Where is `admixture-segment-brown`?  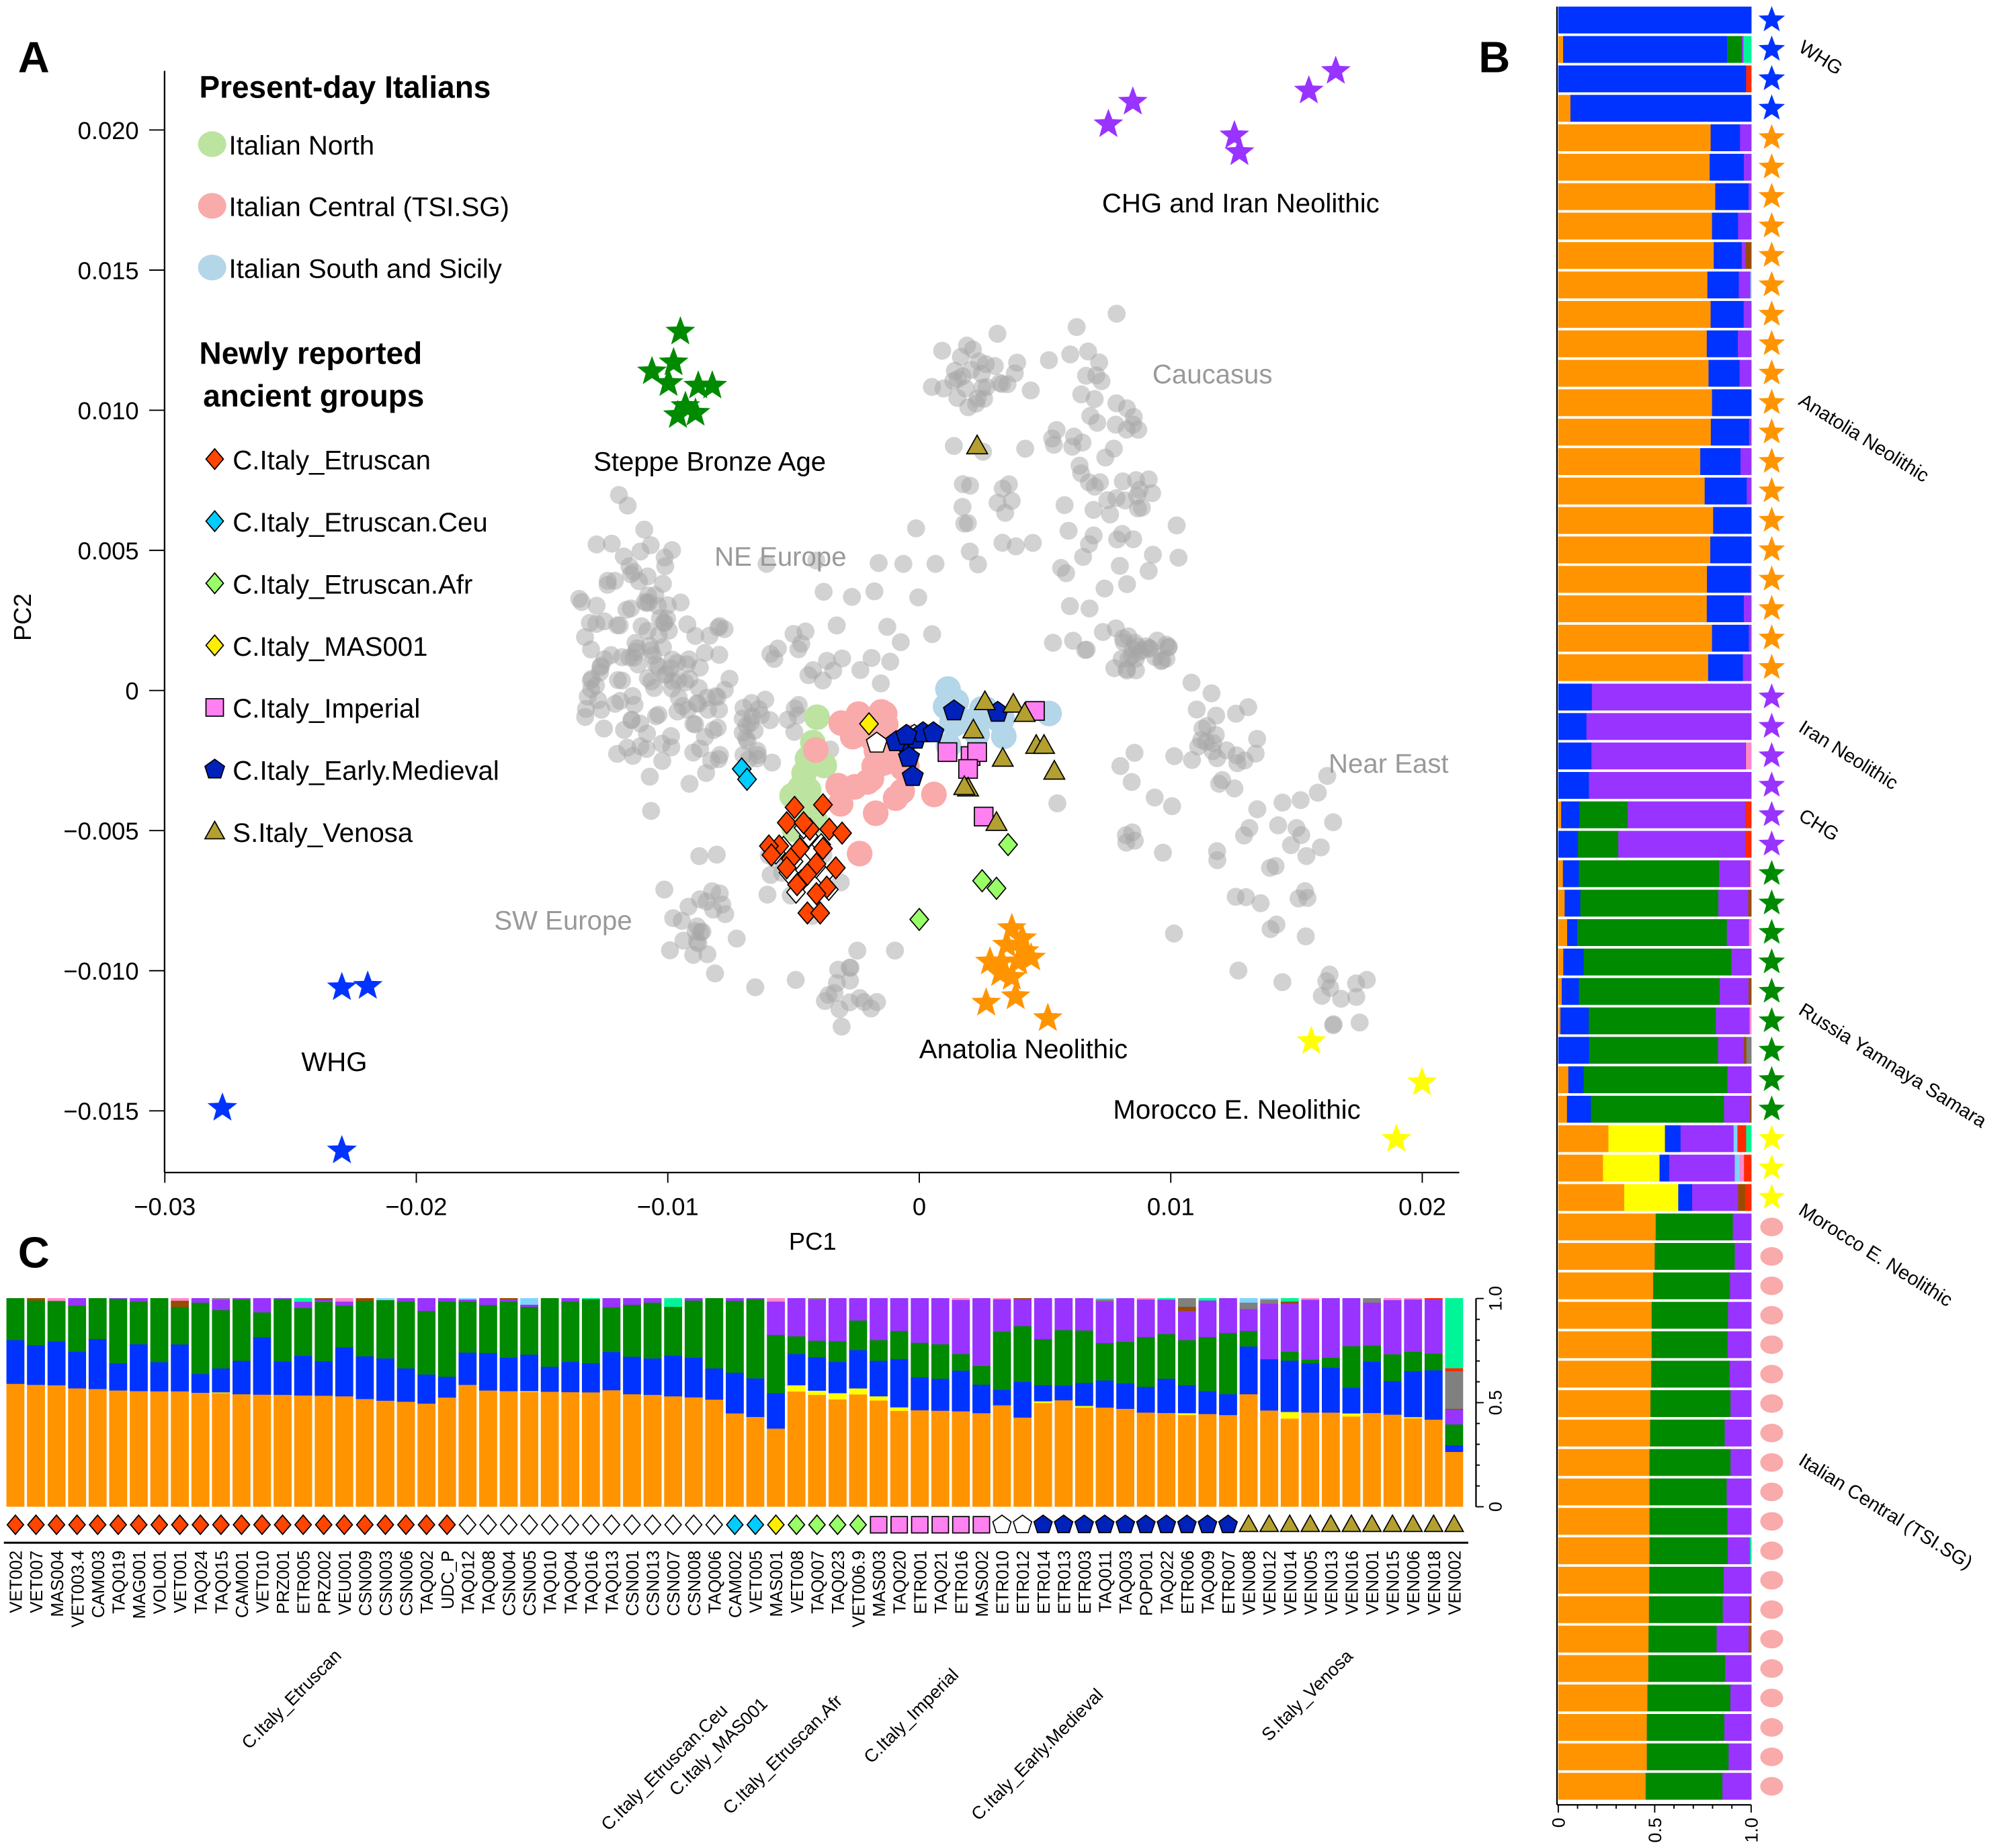
admixture-segment-brown is located at coordinates (1186, 1309).